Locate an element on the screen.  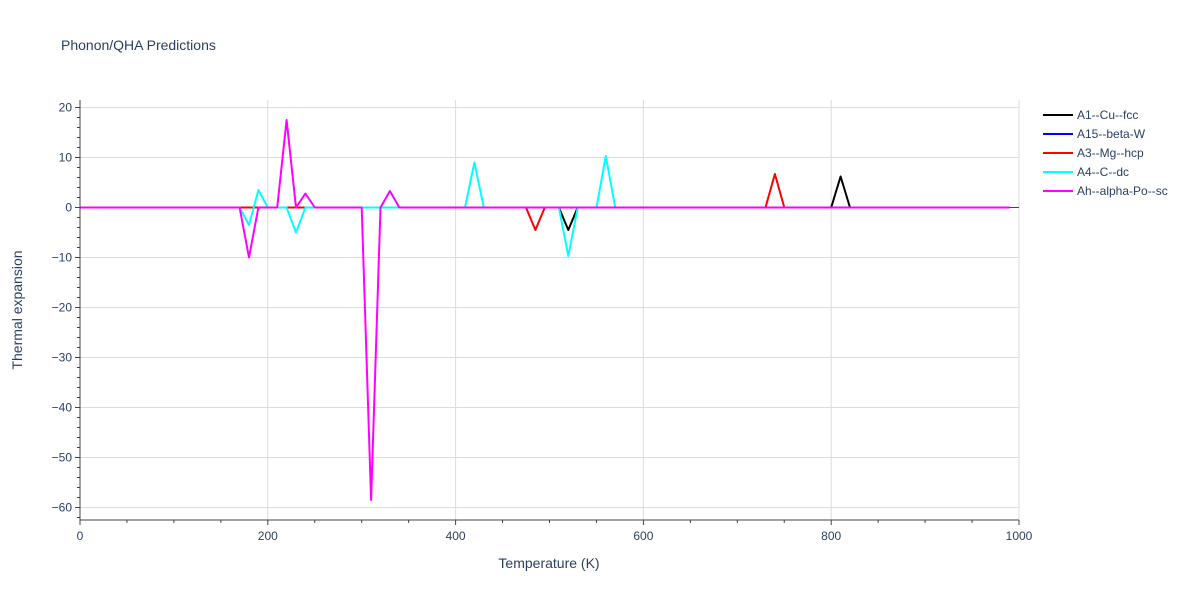
legend-label: A4--C--dc is located at coordinates (1103, 172).